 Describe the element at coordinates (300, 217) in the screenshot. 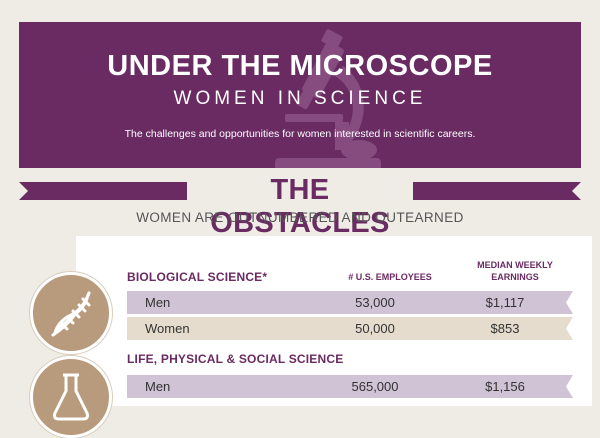

I see `section-subtitle: WOMEN ARE OUTNUMBERED AND OUTEARNED` at that location.